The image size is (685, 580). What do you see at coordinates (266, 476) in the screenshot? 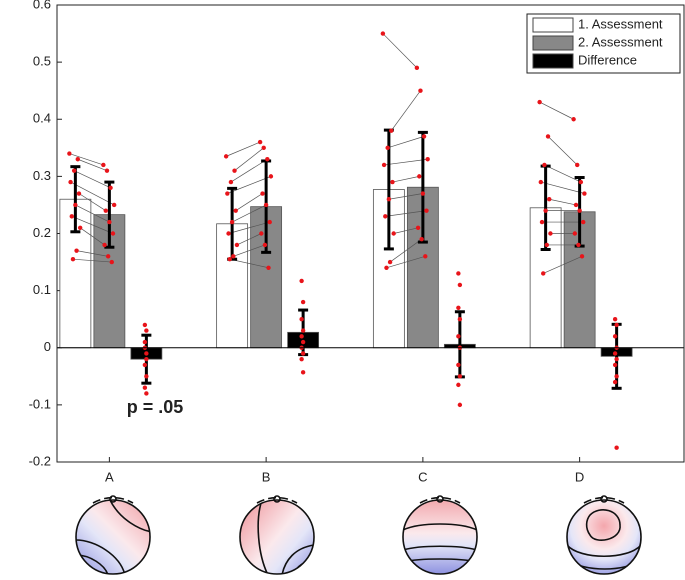
I see `x-tick-label: B` at bounding box center [266, 476].